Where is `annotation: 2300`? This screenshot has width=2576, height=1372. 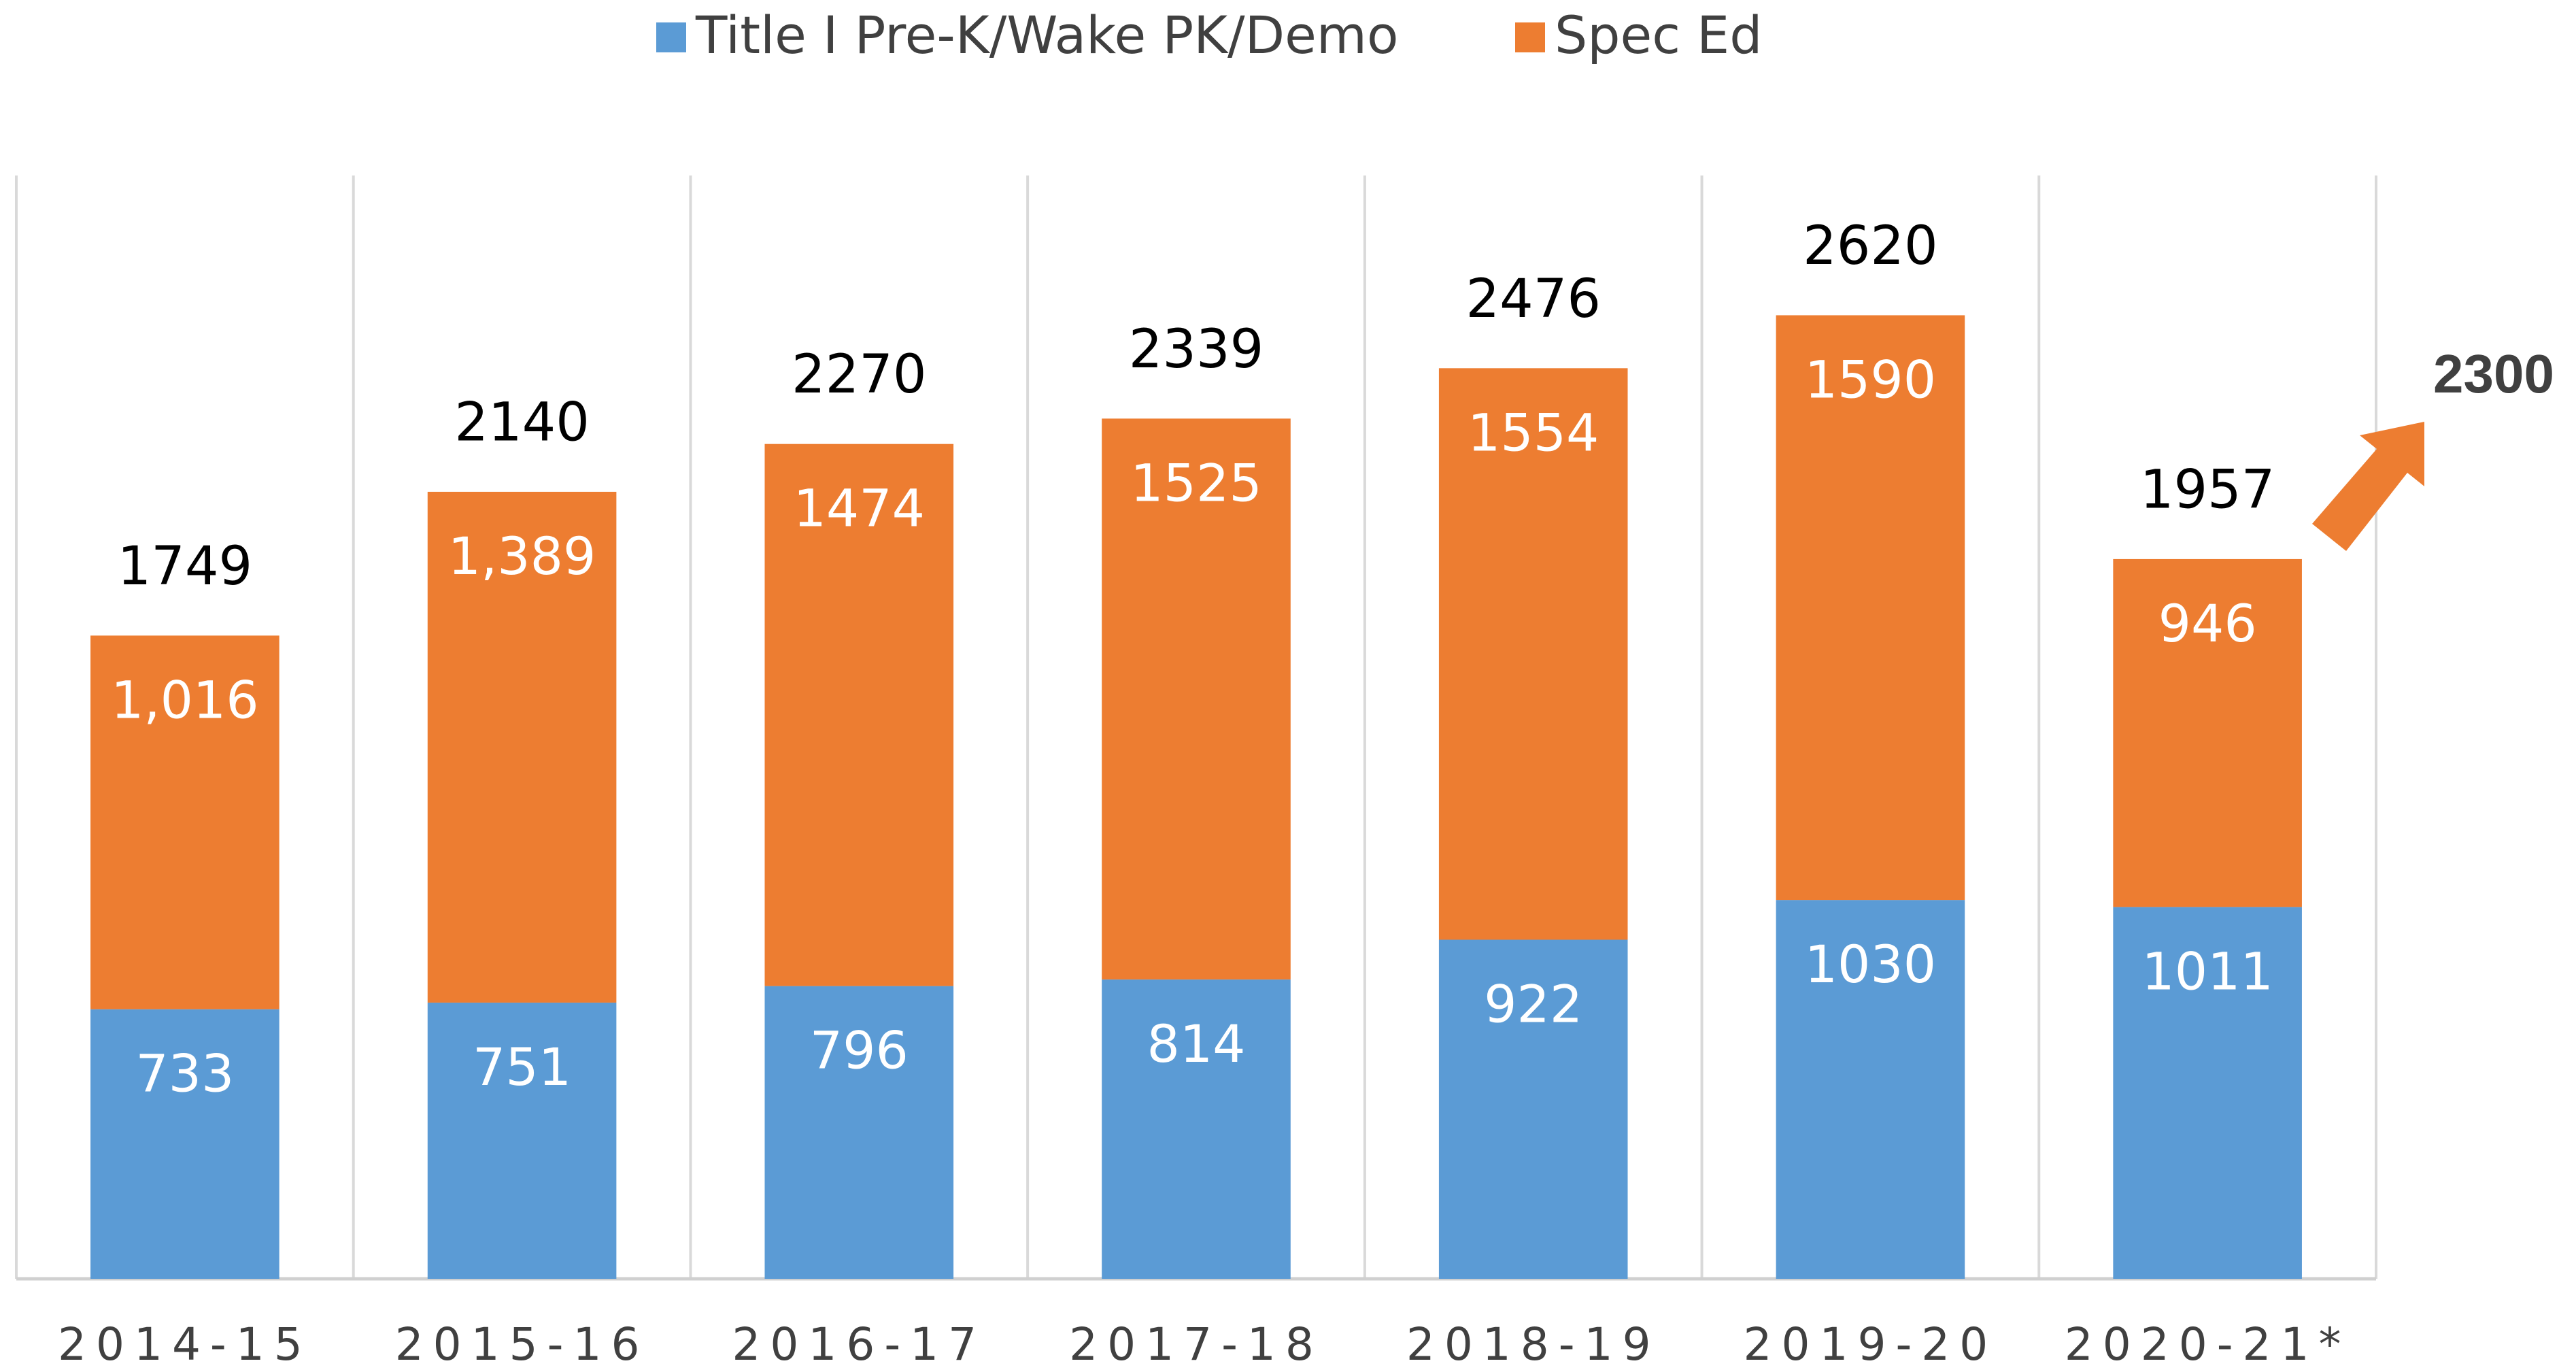 annotation: 2300 is located at coordinates (2493, 374).